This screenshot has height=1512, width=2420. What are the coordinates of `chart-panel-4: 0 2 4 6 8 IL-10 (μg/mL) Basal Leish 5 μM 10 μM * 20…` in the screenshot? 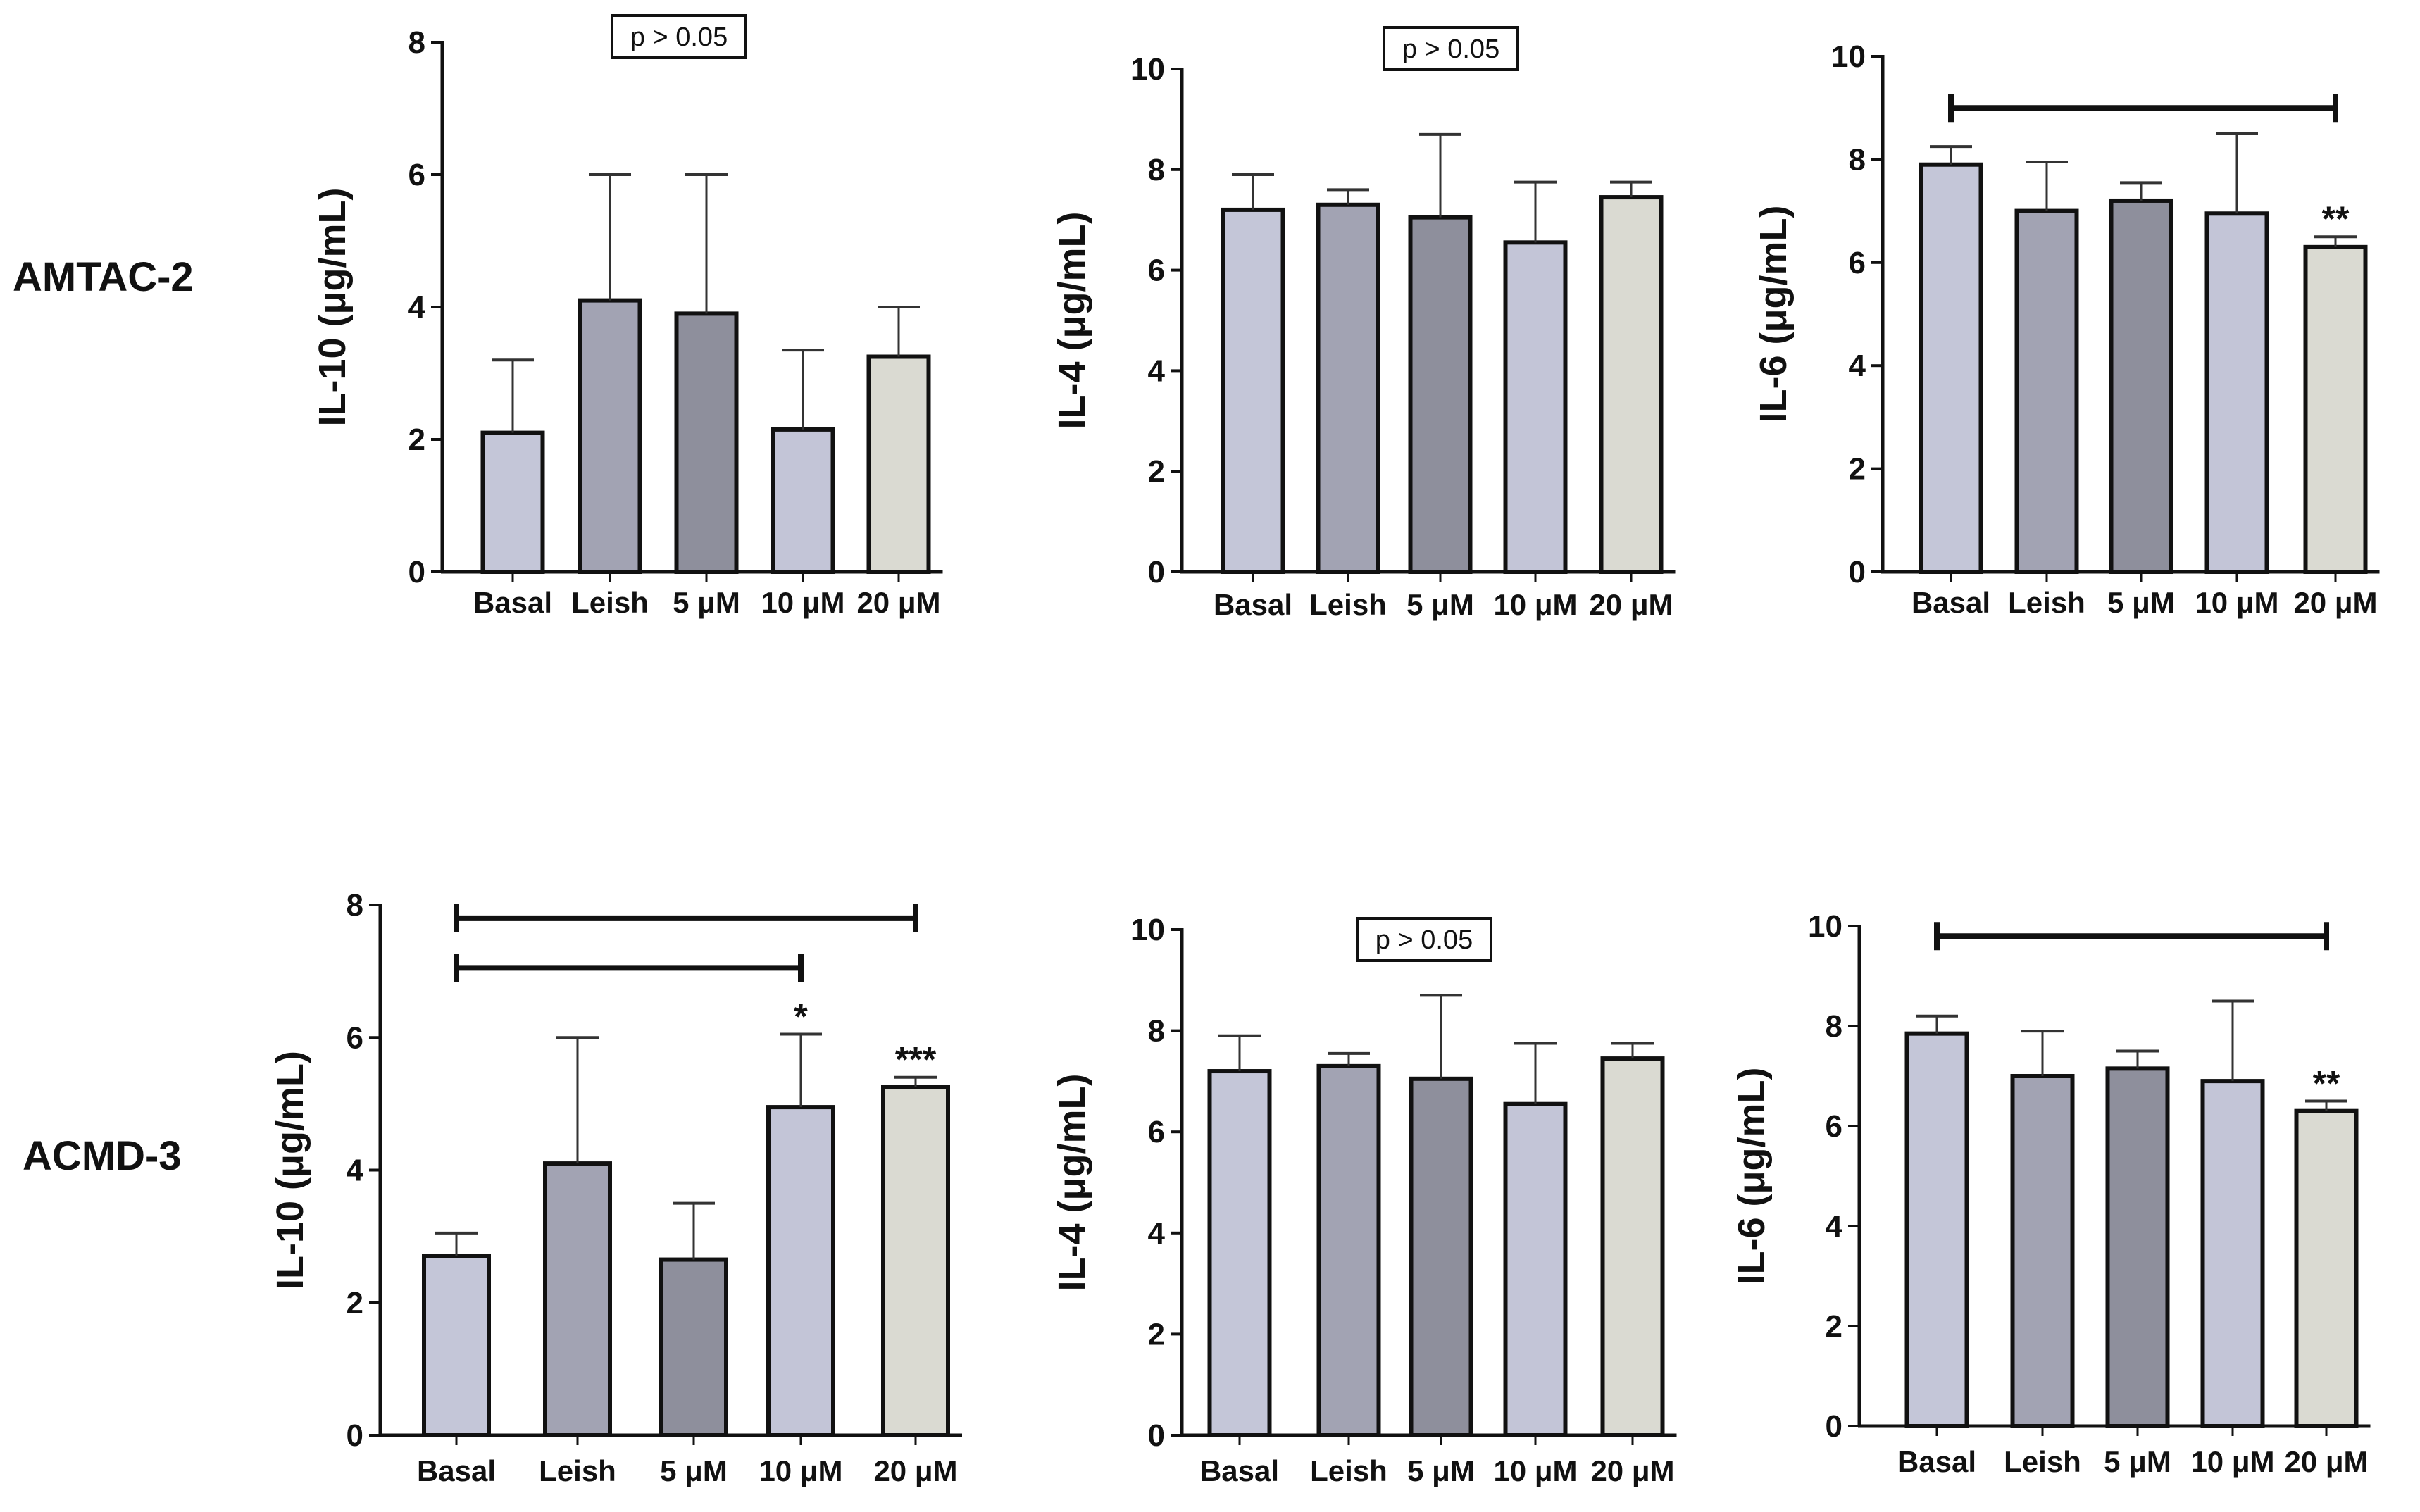 It's located at (615, 1187).